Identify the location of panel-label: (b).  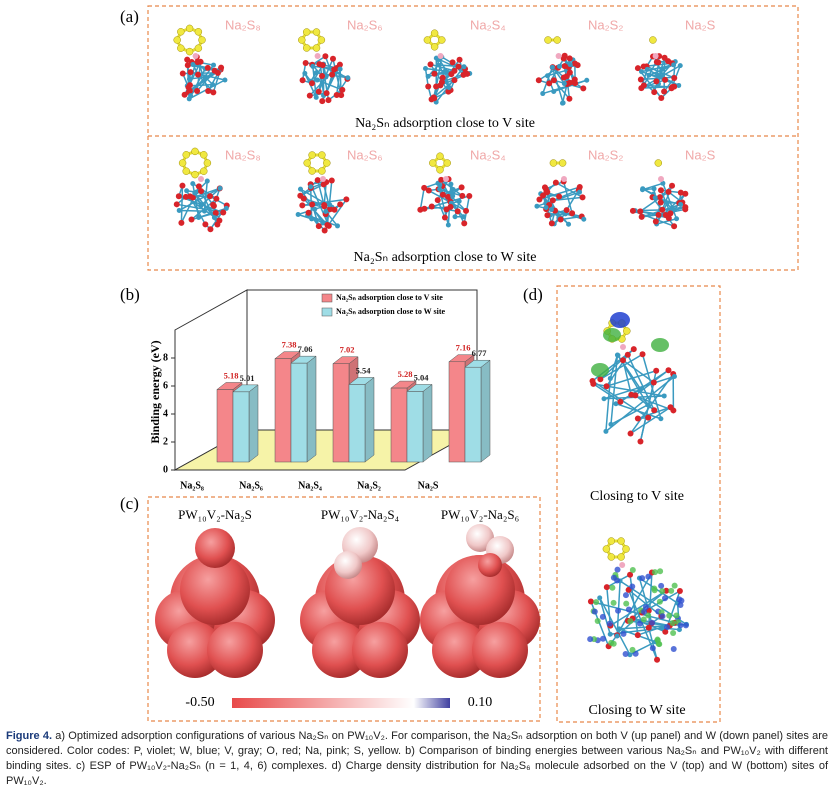
(130, 294).